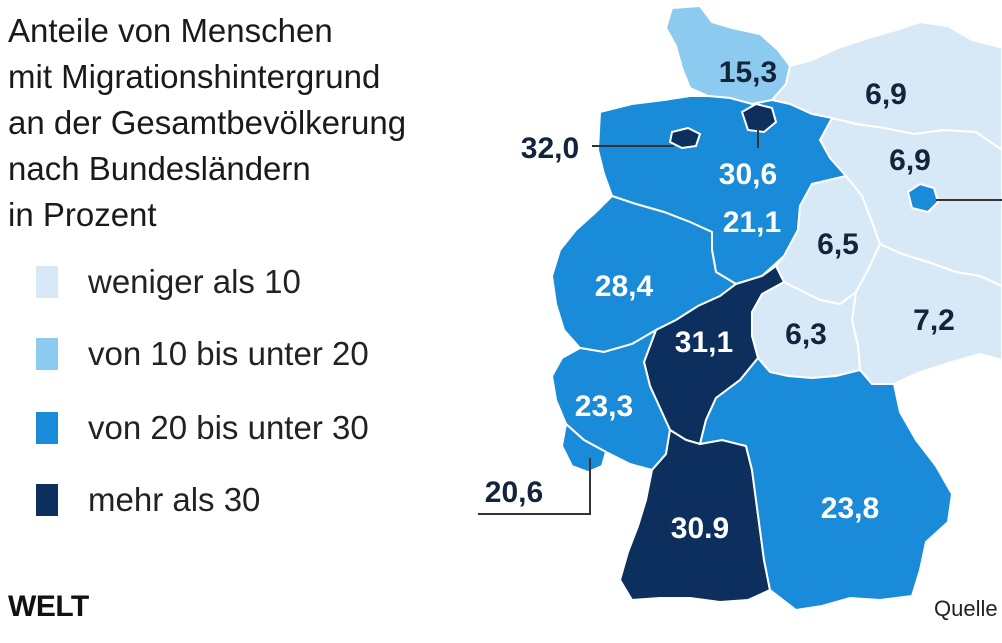 The width and height of the screenshot is (1002, 643). I want to click on title-line-5: in Prozent, so click(82, 214).